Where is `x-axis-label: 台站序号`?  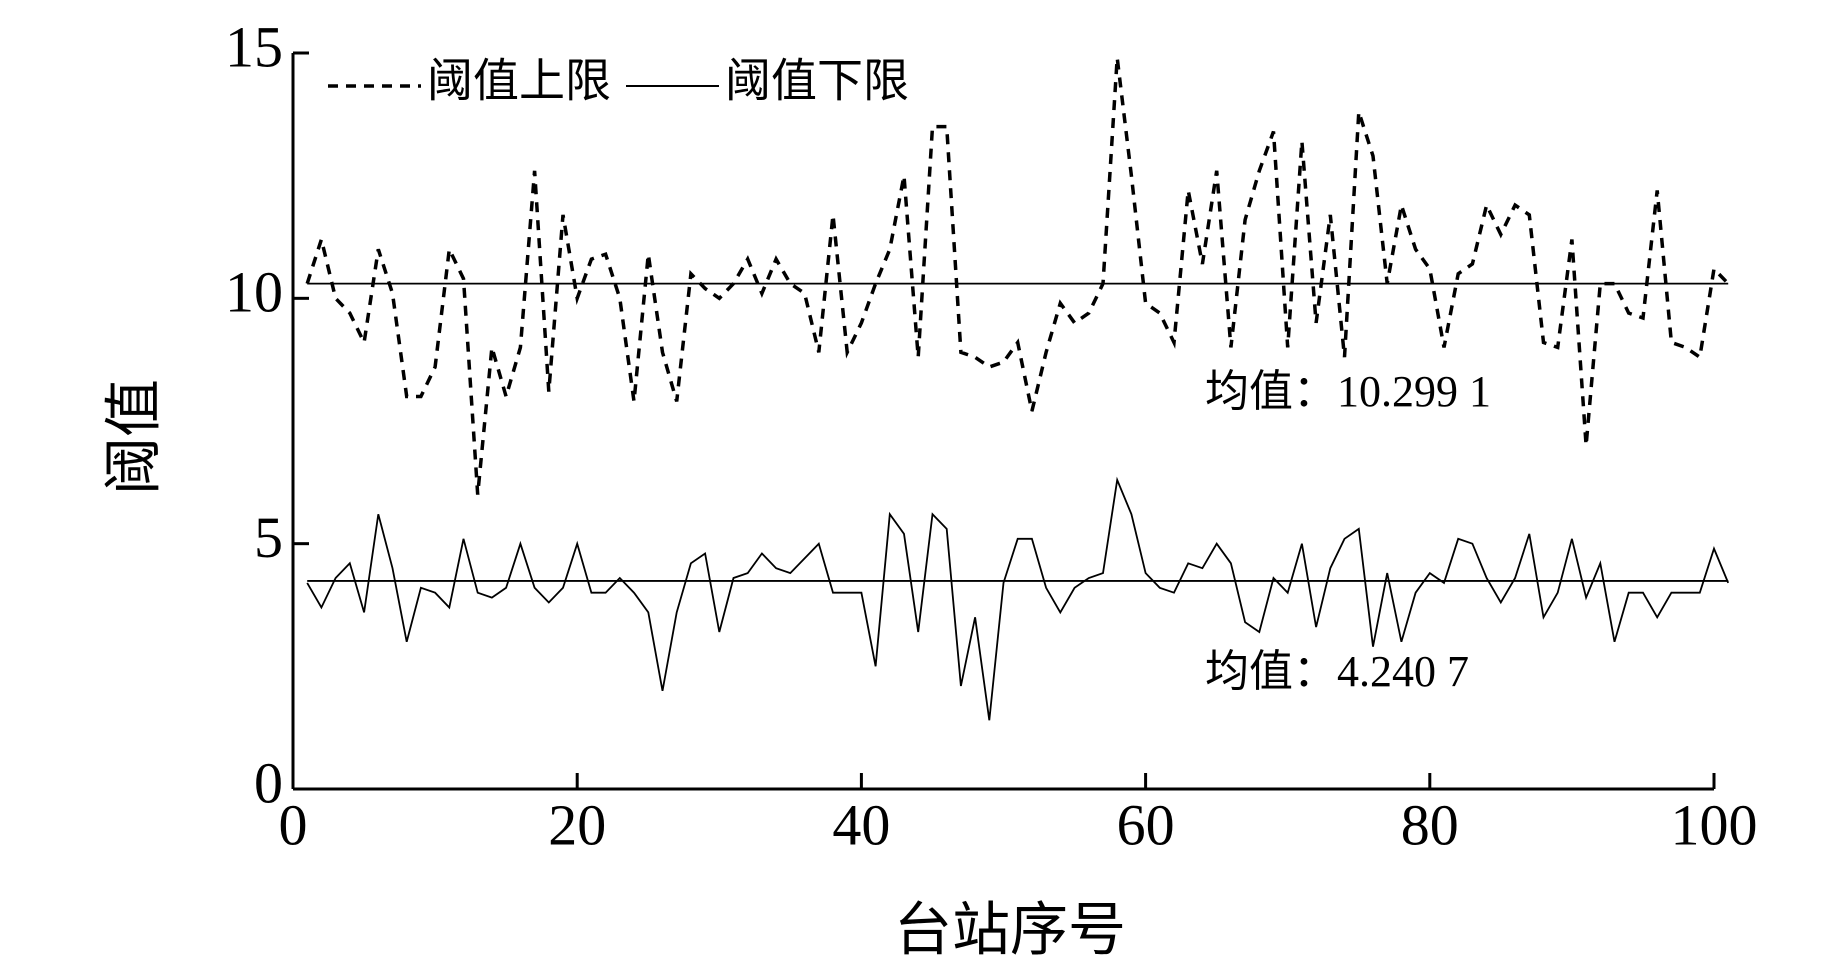 x-axis-label: 台站序号 is located at coordinates (1010, 929).